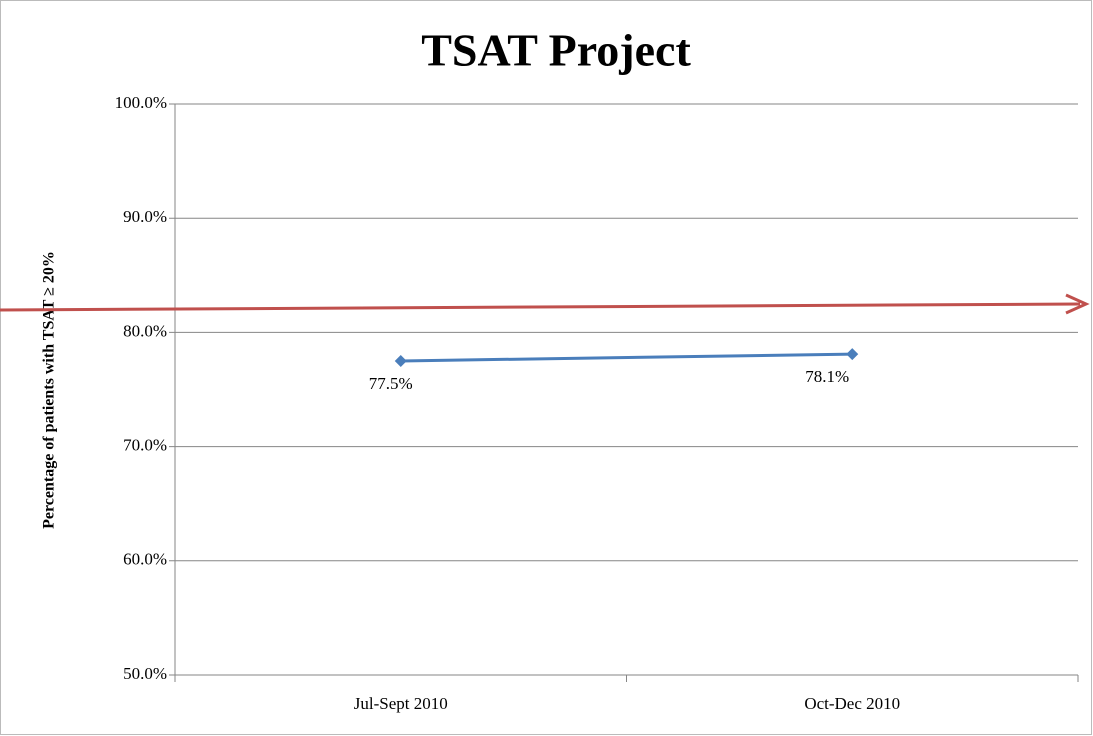 This screenshot has width=1093, height=736. Describe the element at coordinates (391, 383) in the screenshot. I see `data-label: 77.5%` at that location.